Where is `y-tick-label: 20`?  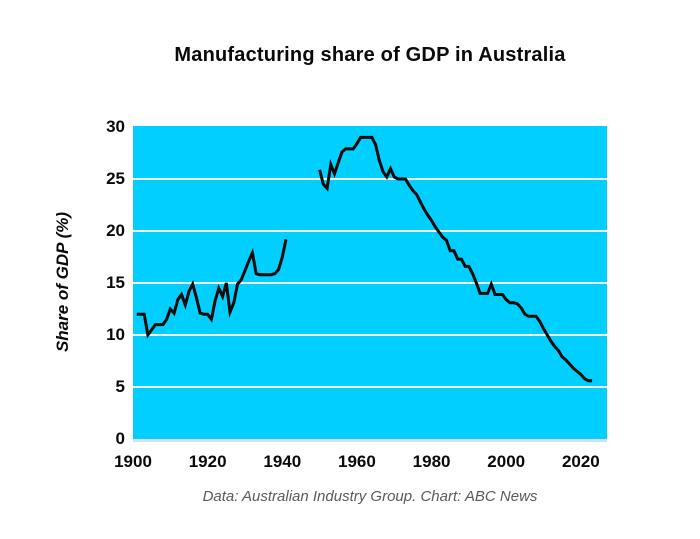 y-tick-label: 20 is located at coordinates (115, 231).